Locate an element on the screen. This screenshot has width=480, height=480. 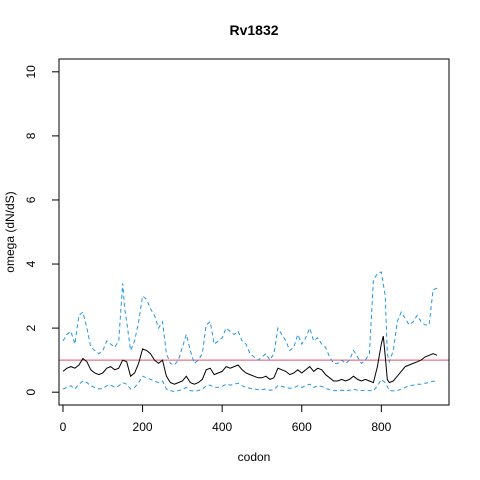
x-axis-label: codon is located at coordinates (254, 457).